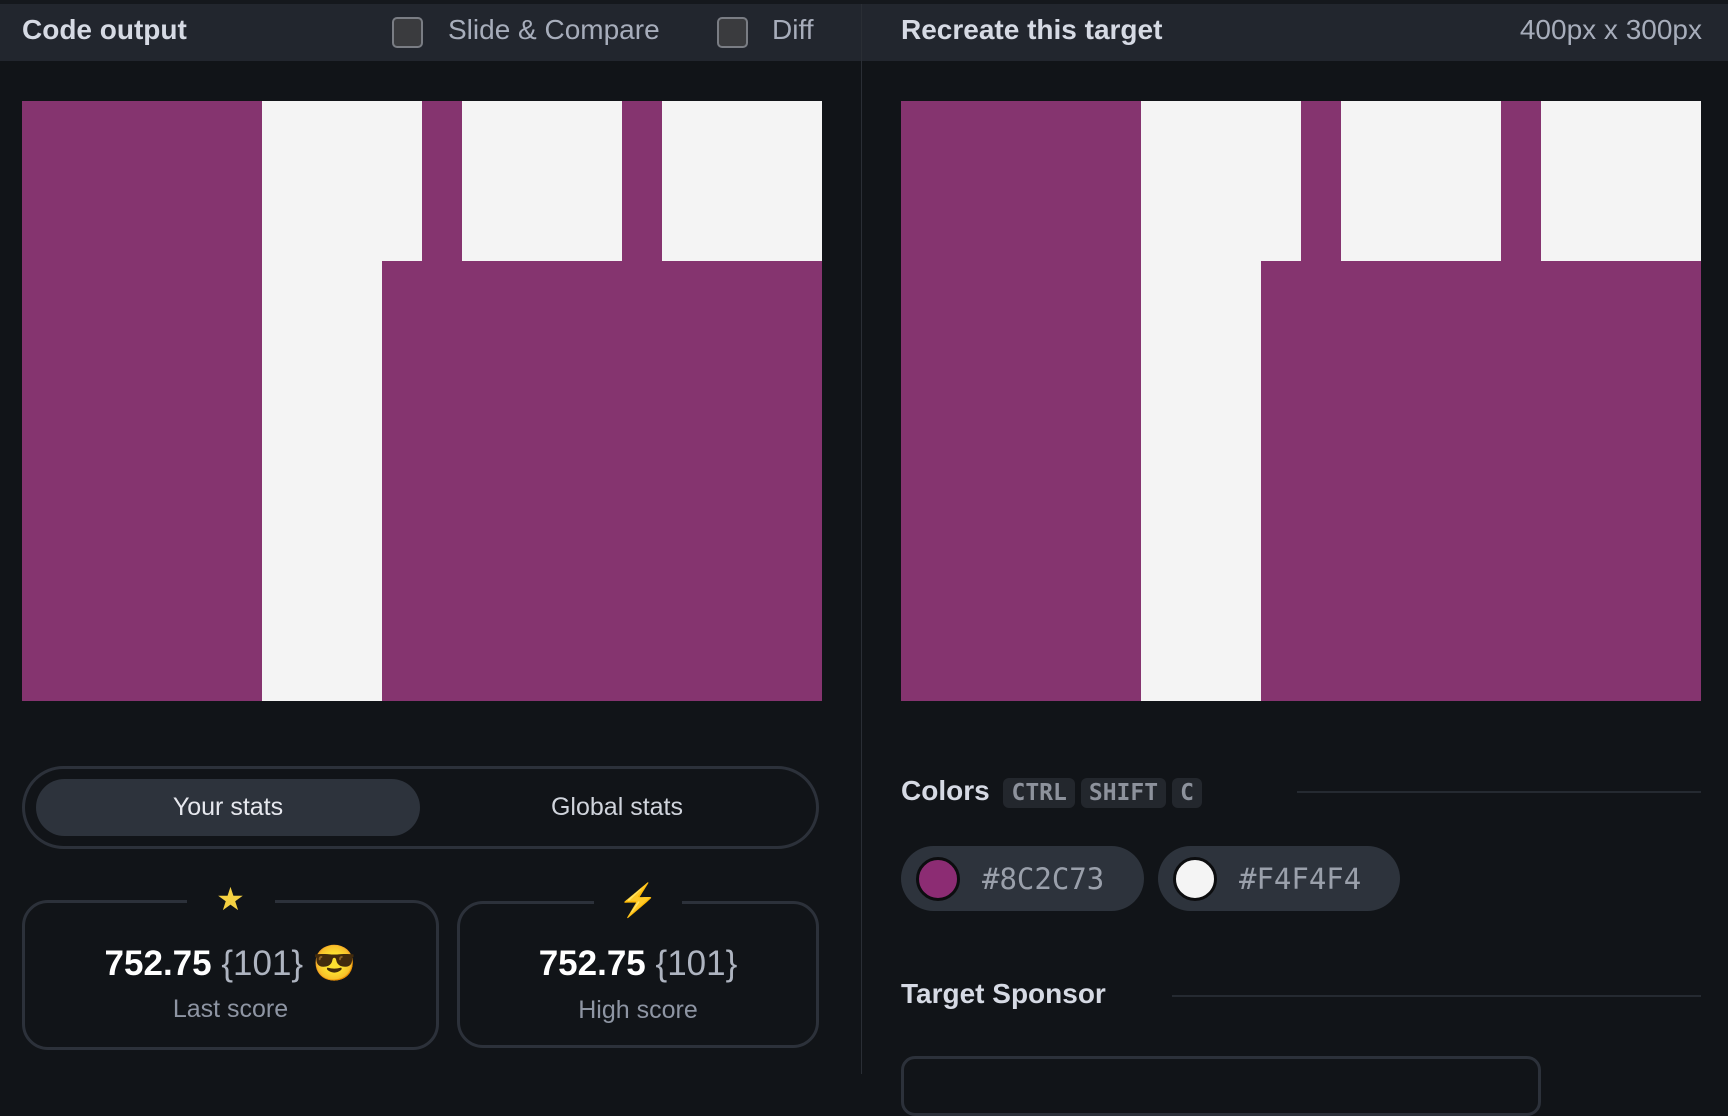 The image size is (1728, 1116). I want to click on target-header: Recreate this target 400px x 300px, so click(1295, 32).